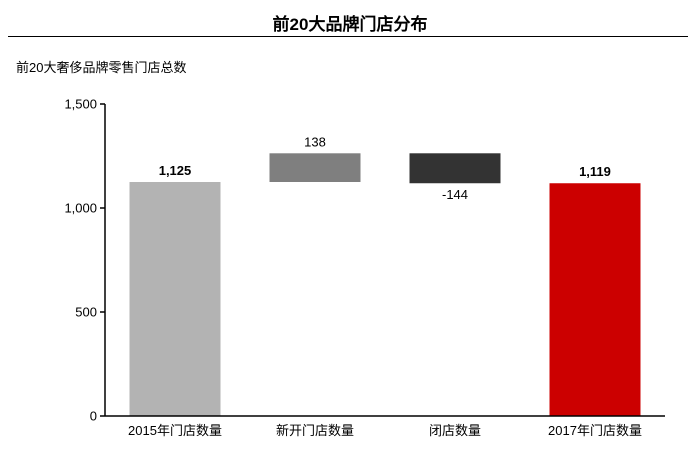 This screenshot has width=700, height=459. I want to click on data-label: 1,119, so click(595, 171).